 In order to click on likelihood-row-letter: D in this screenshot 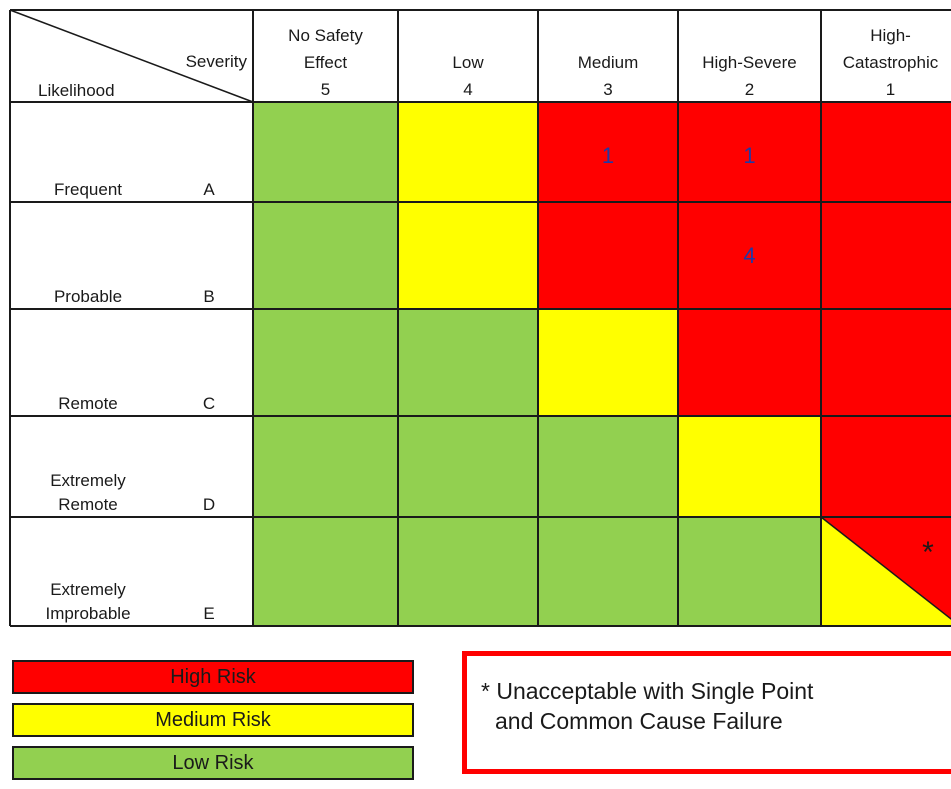, I will do `click(209, 504)`.